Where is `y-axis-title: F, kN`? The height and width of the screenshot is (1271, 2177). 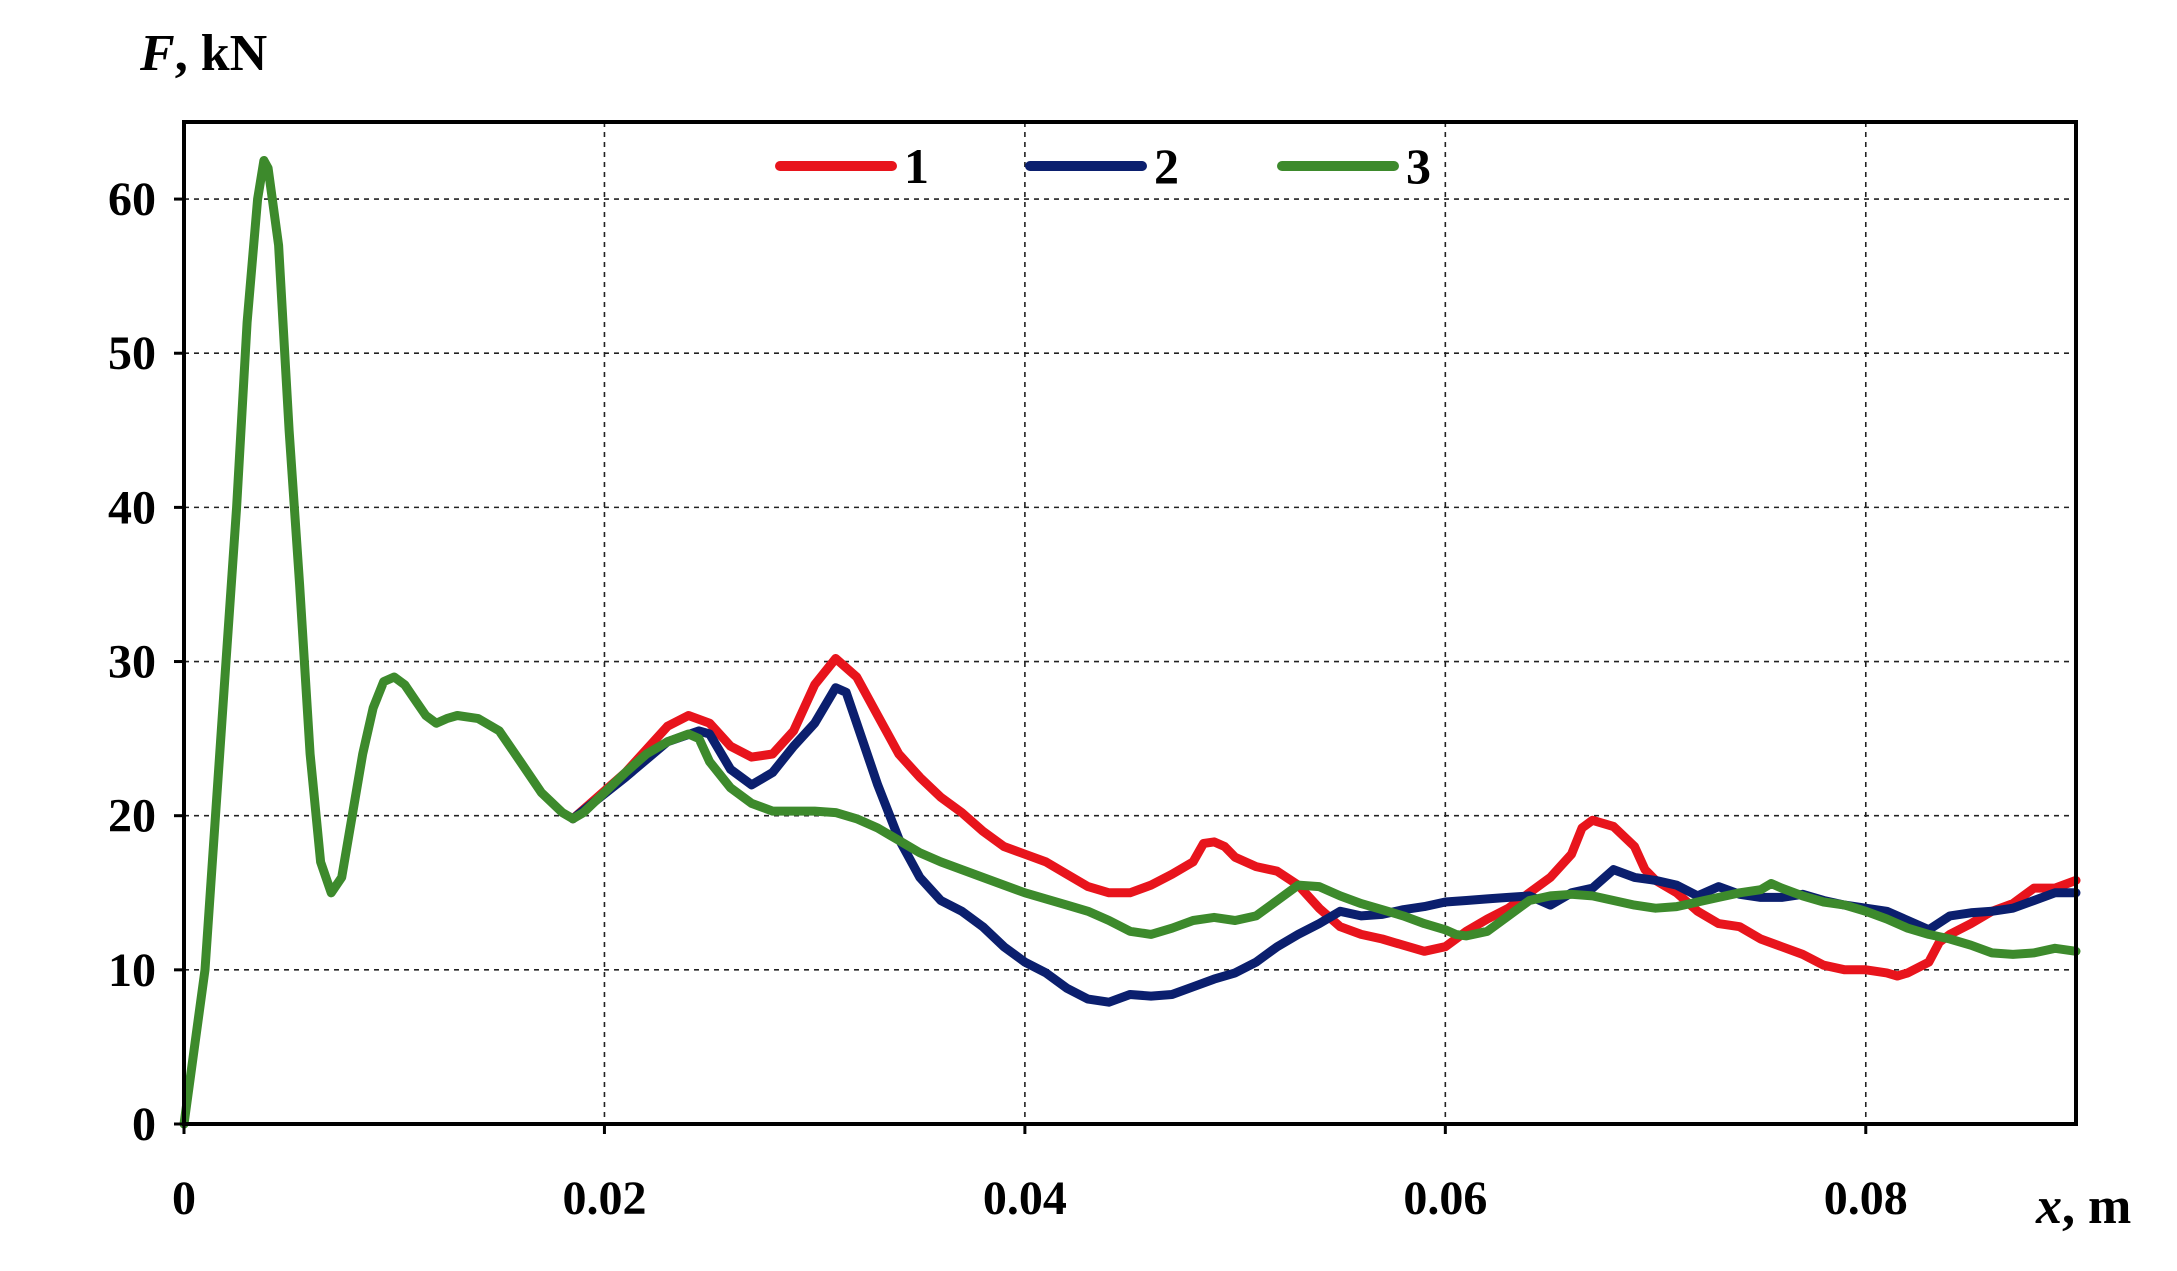
y-axis-title: F, kN is located at coordinates (203, 53).